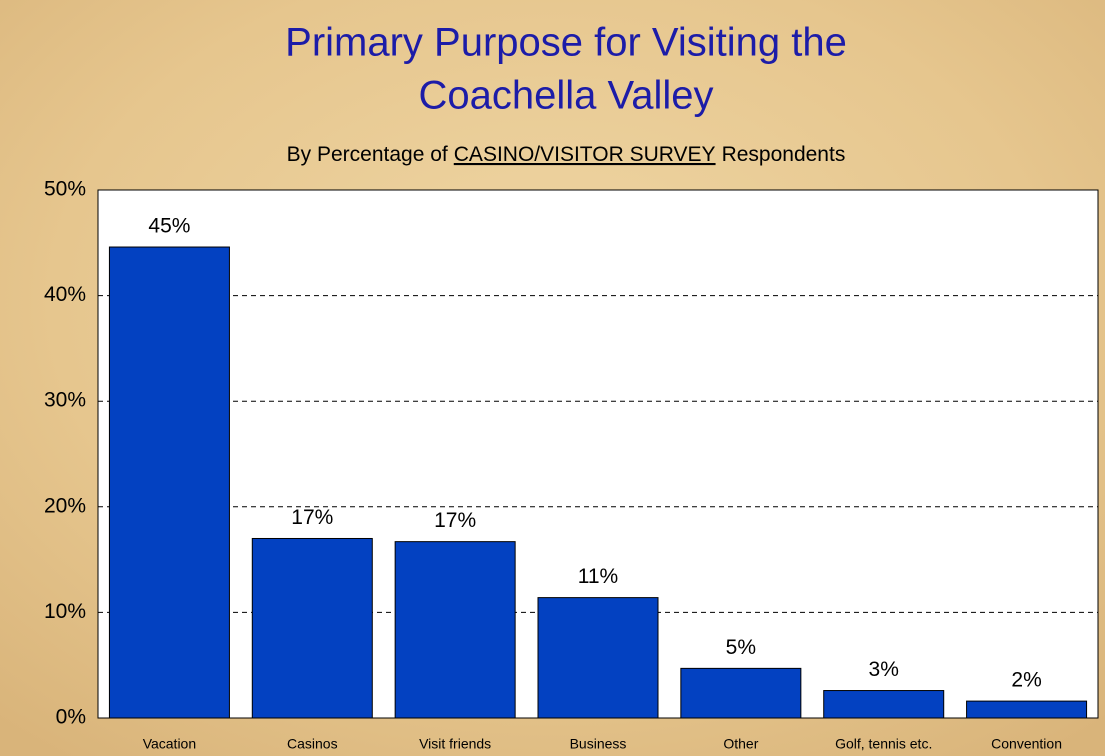 Image resolution: width=1105 pixels, height=756 pixels. I want to click on data-label: 11%, so click(598, 576).